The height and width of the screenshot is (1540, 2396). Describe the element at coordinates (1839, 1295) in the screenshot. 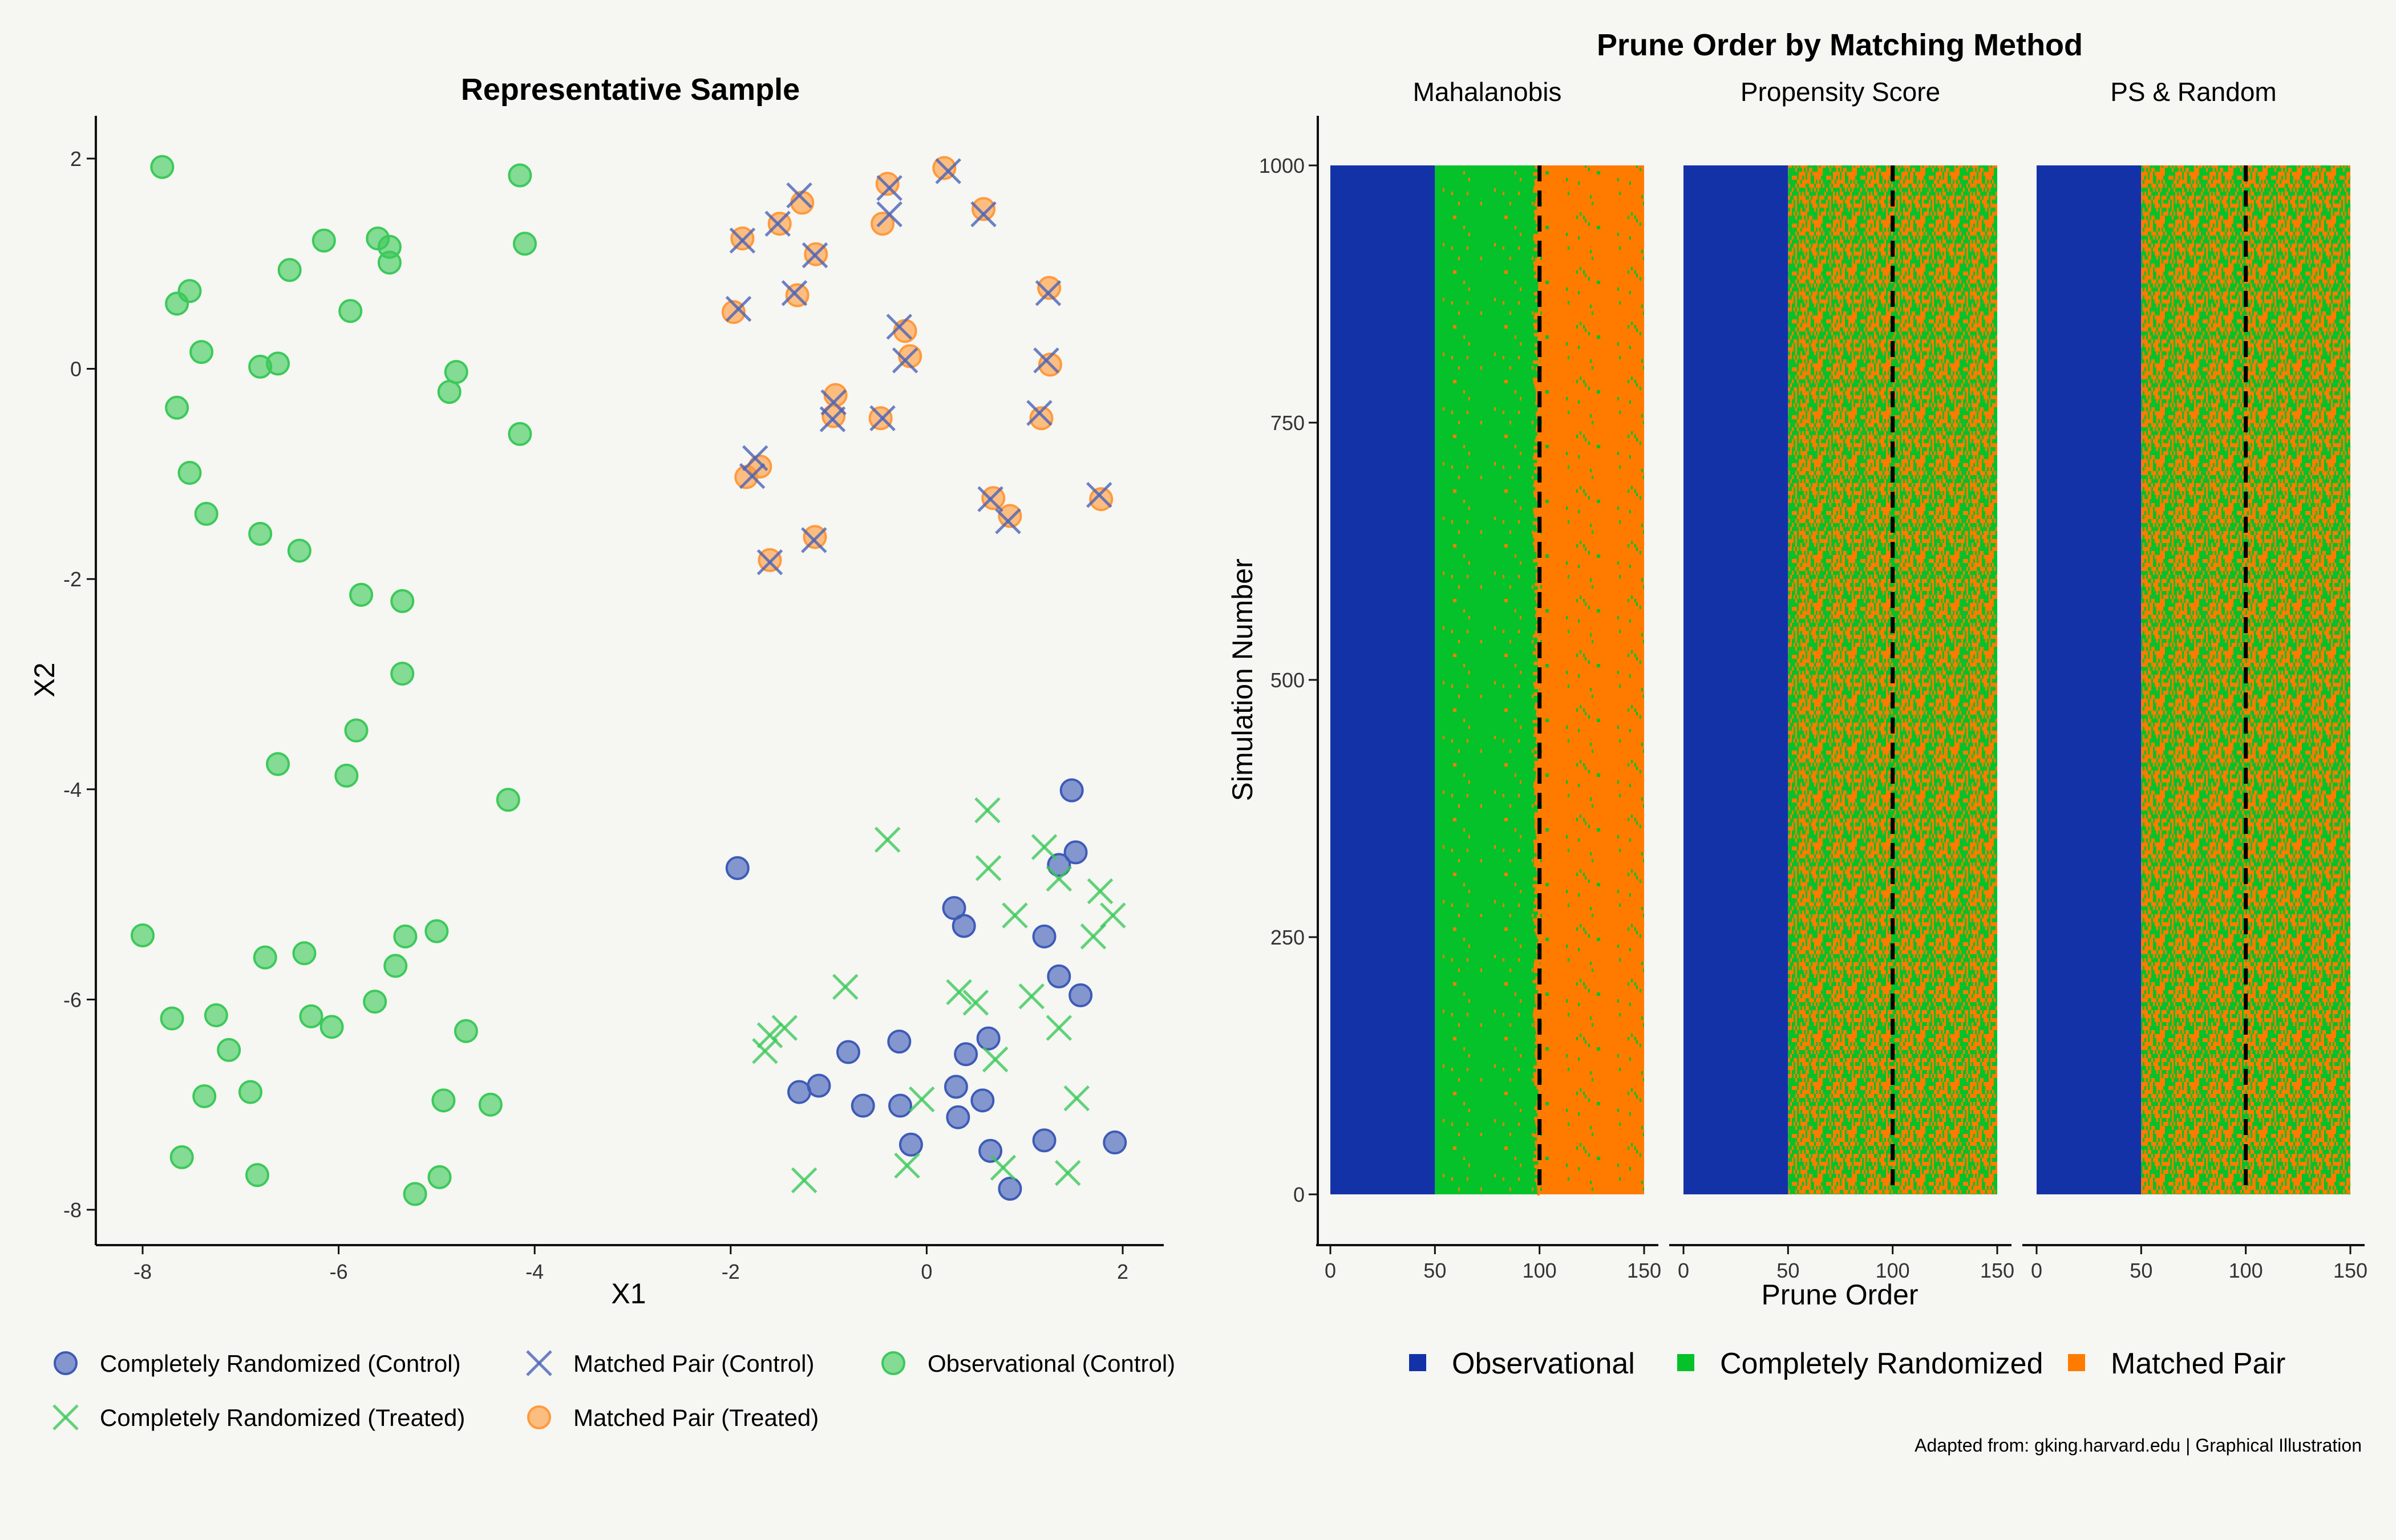

I see `heatmap-x-label: Prune Order` at that location.